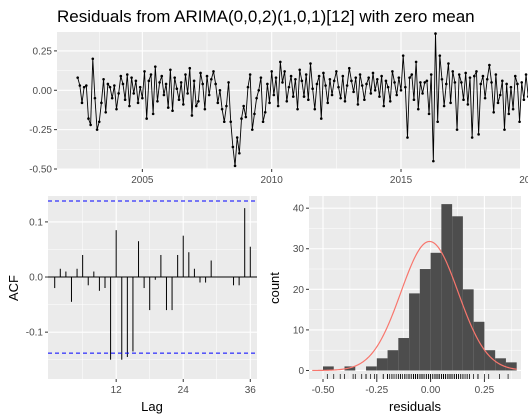 The height and width of the screenshot is (420, 528). I want to click on histogram-x-axis-label: residuals, so click(415, 406).